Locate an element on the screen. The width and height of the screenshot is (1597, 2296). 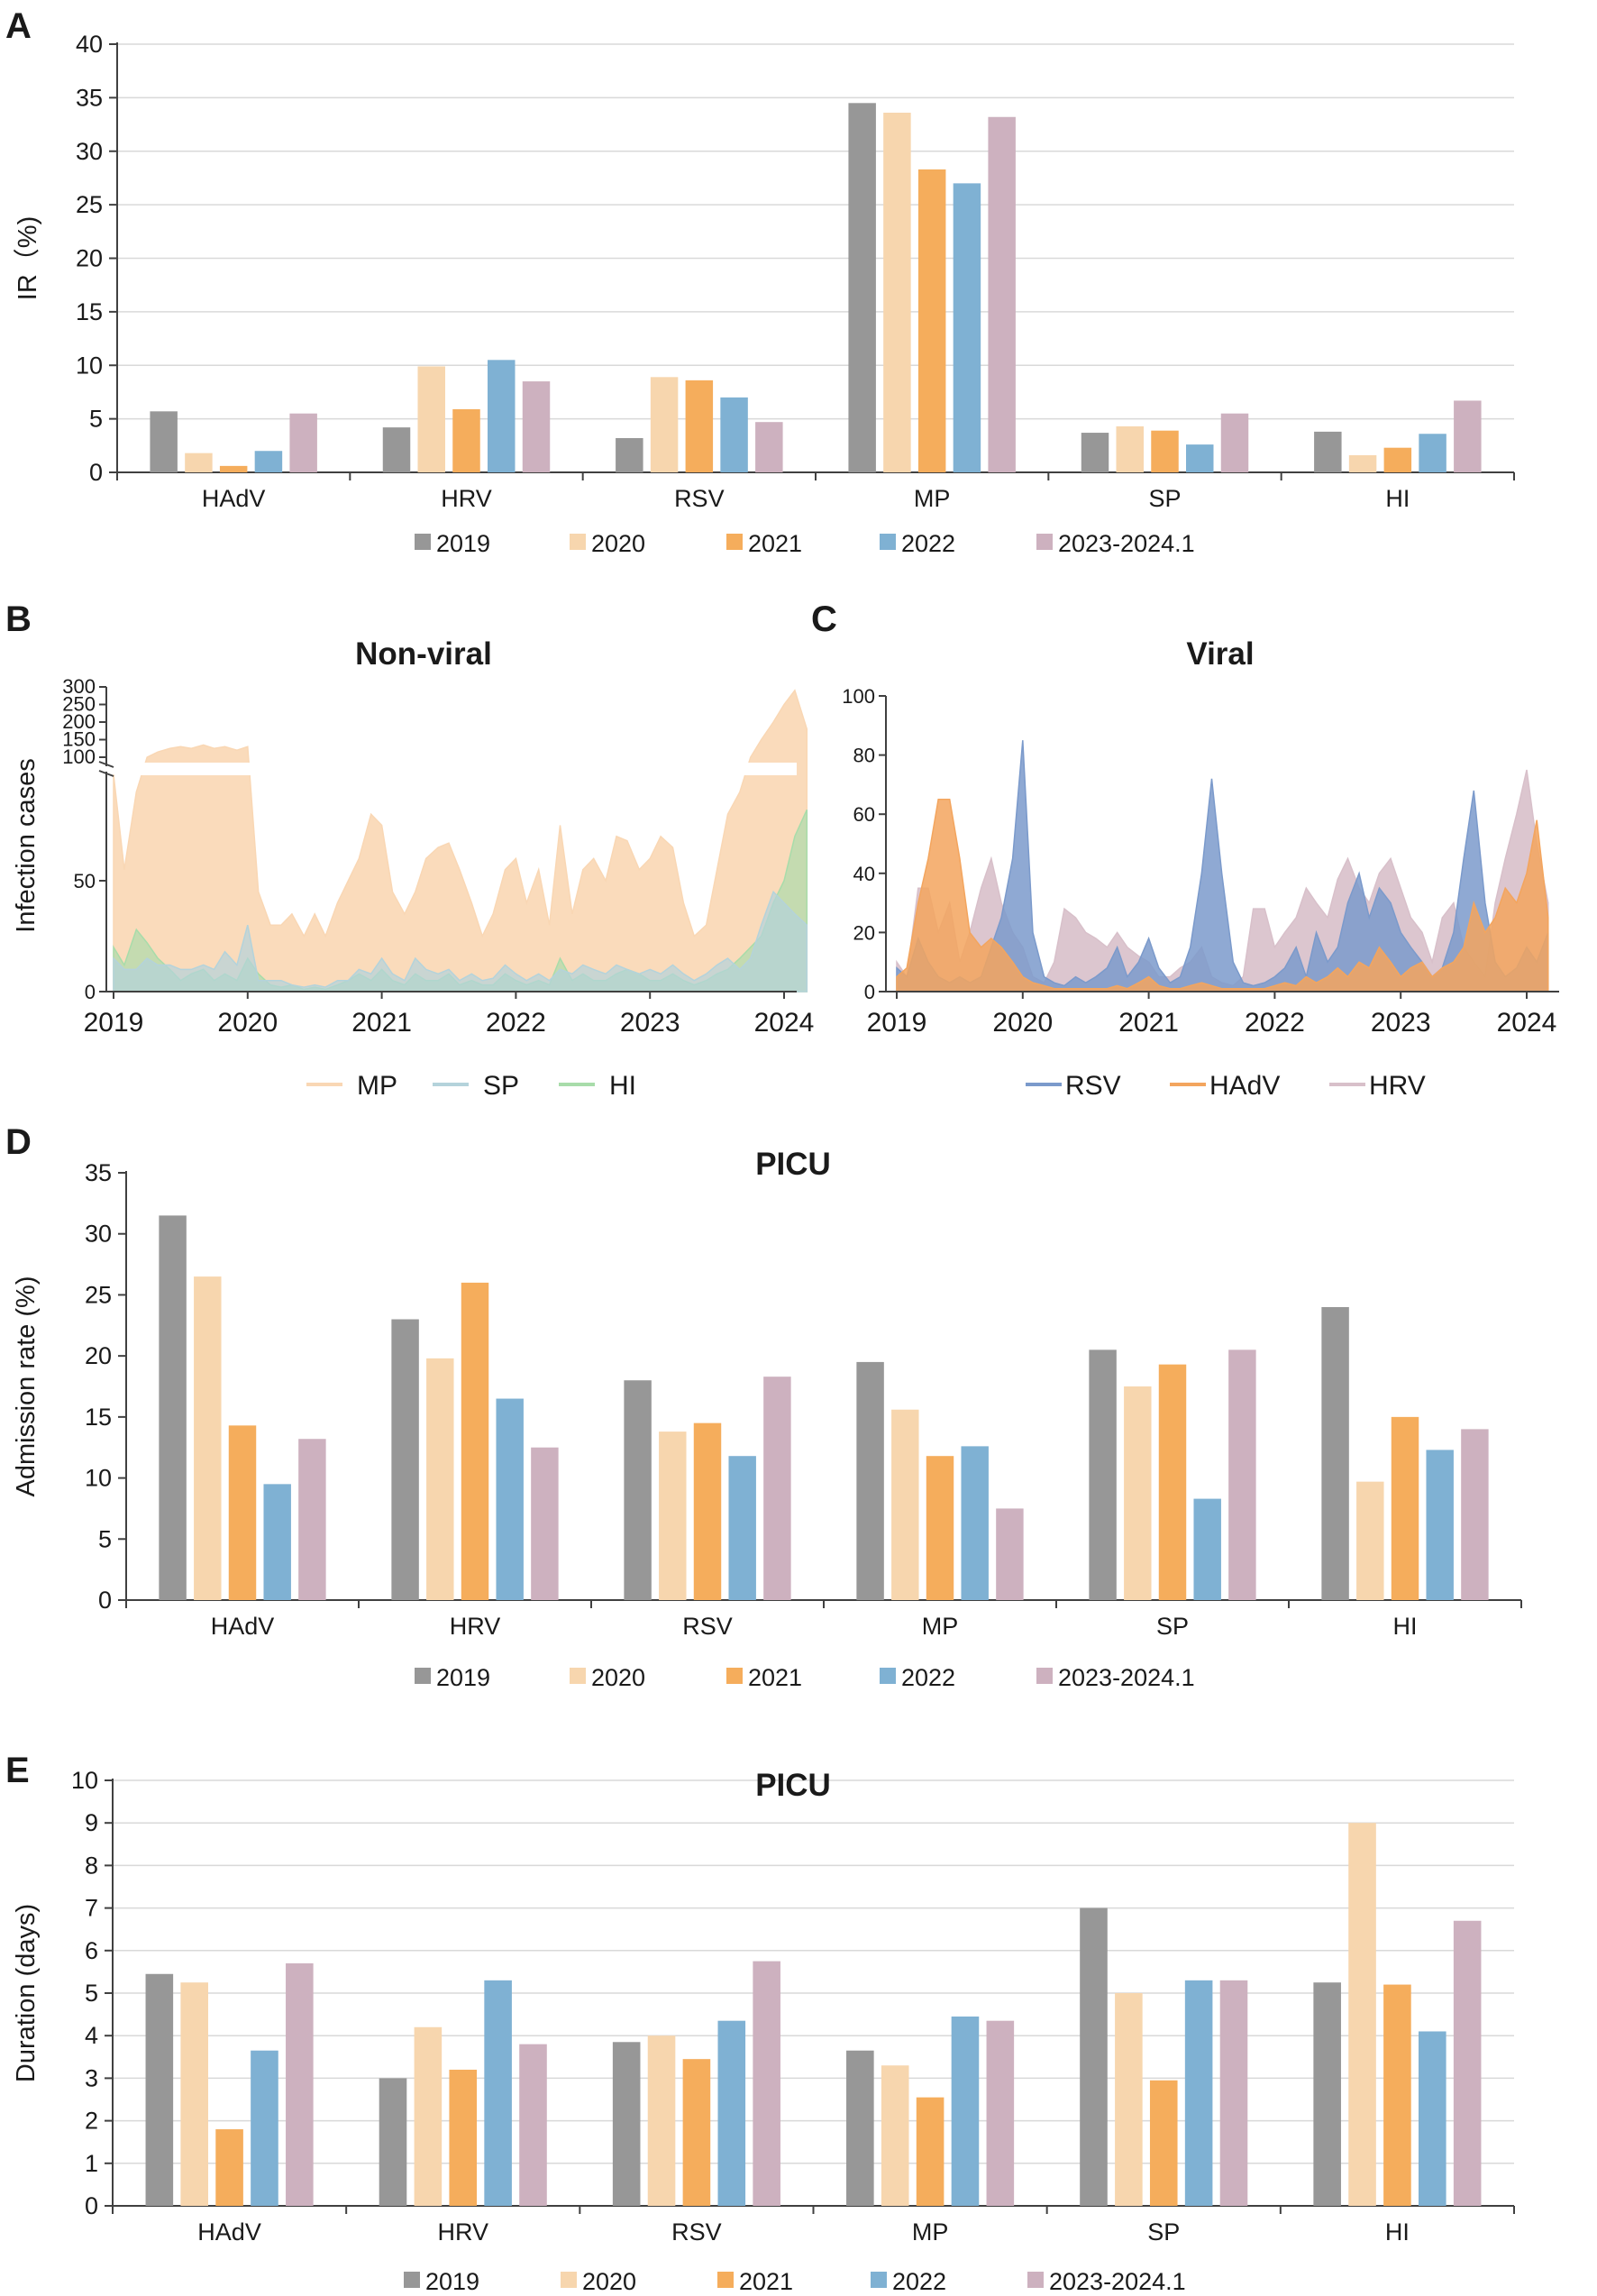
panel-a-letter: A is located at coordinates (18, 26).